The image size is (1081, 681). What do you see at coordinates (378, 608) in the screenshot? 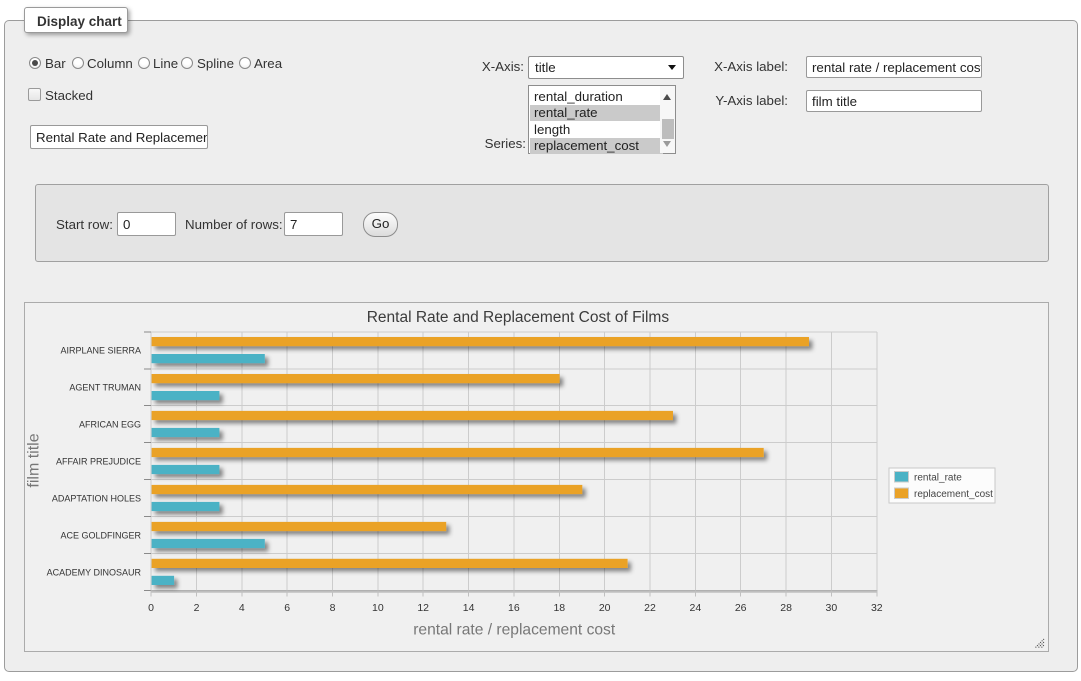
I see `svg-text: 10` at bounding box center [378, 608].